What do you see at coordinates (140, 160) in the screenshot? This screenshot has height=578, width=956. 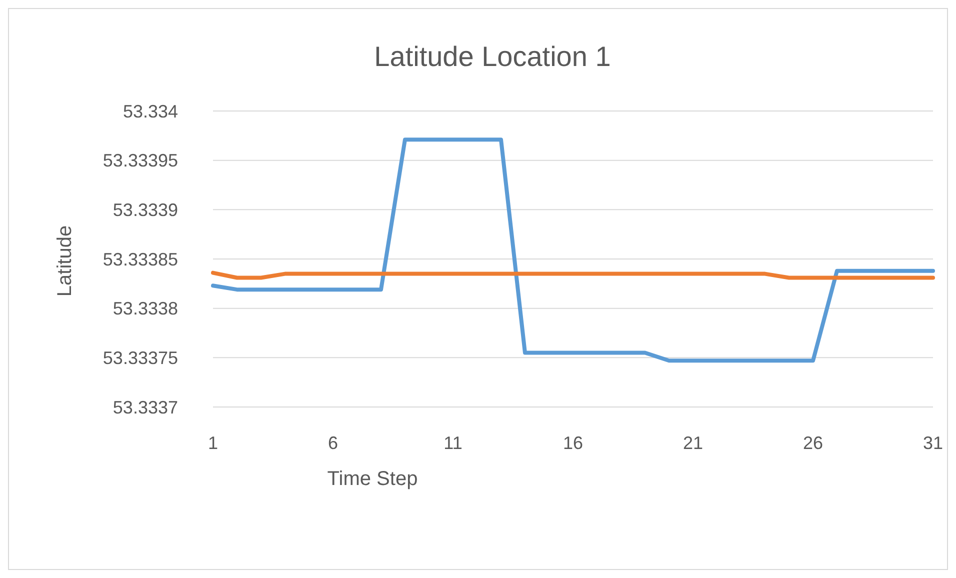 I see `y-tick-label: 53.33395` at bounding box center [140, 160].